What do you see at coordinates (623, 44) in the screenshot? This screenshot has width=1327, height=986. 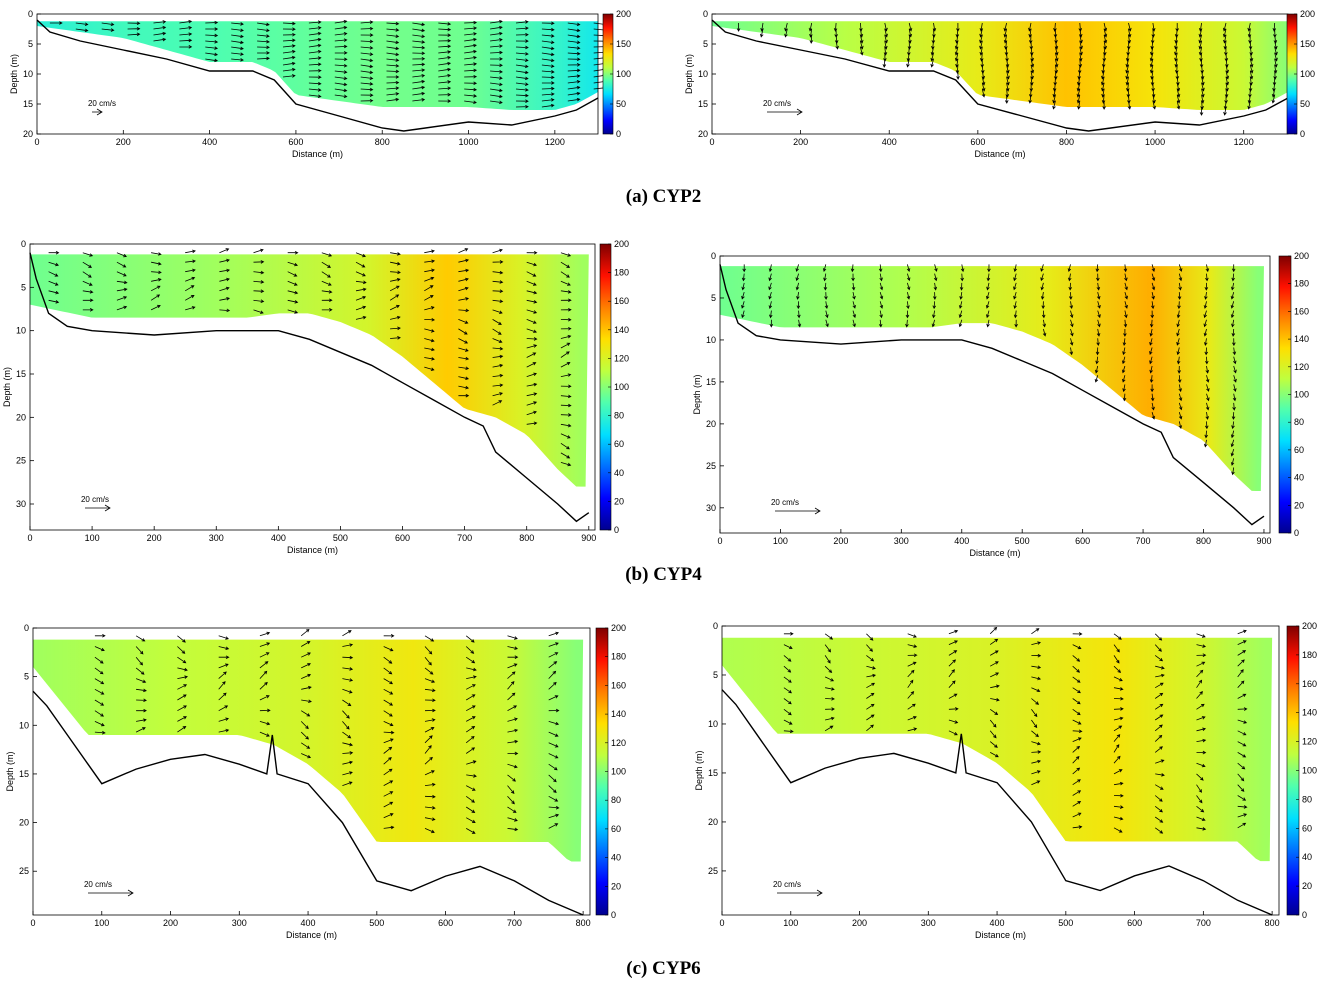 I see `colorbar-tick-label: 150` at bounding box center [623, 44].